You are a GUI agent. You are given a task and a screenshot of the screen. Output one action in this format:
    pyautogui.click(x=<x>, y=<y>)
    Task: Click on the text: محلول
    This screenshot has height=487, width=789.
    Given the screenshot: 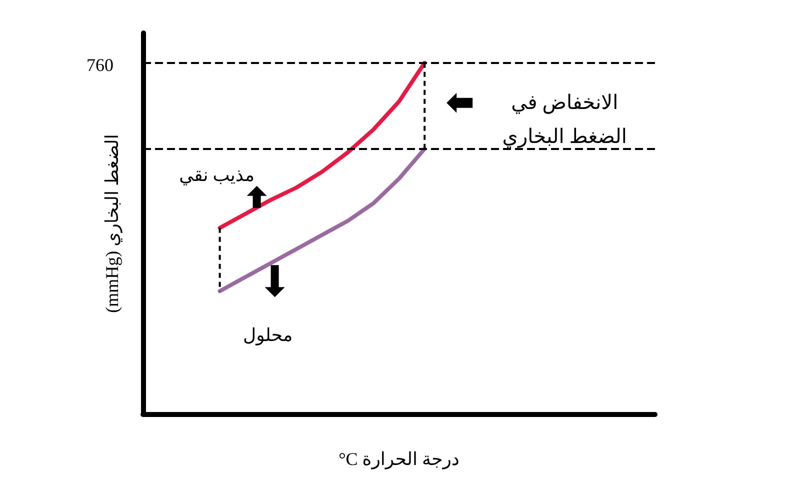 What is the action you would take?
    pyautogui.click(x=267, y=335)
    